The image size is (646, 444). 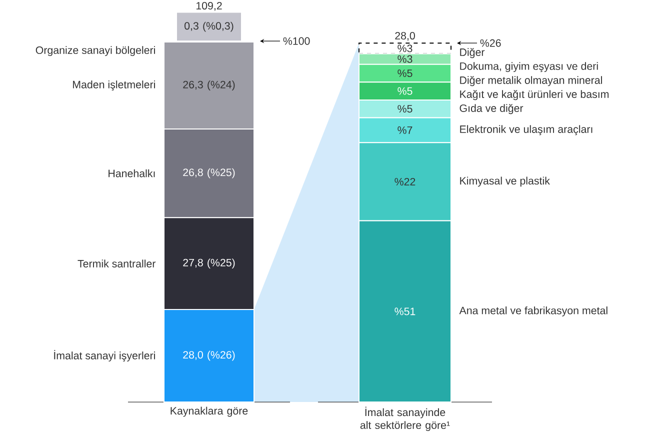 What do you see at coordinates (405, 36) in the screenshot?
I see `annotation: 28,0` at bounding box center [405, 36].